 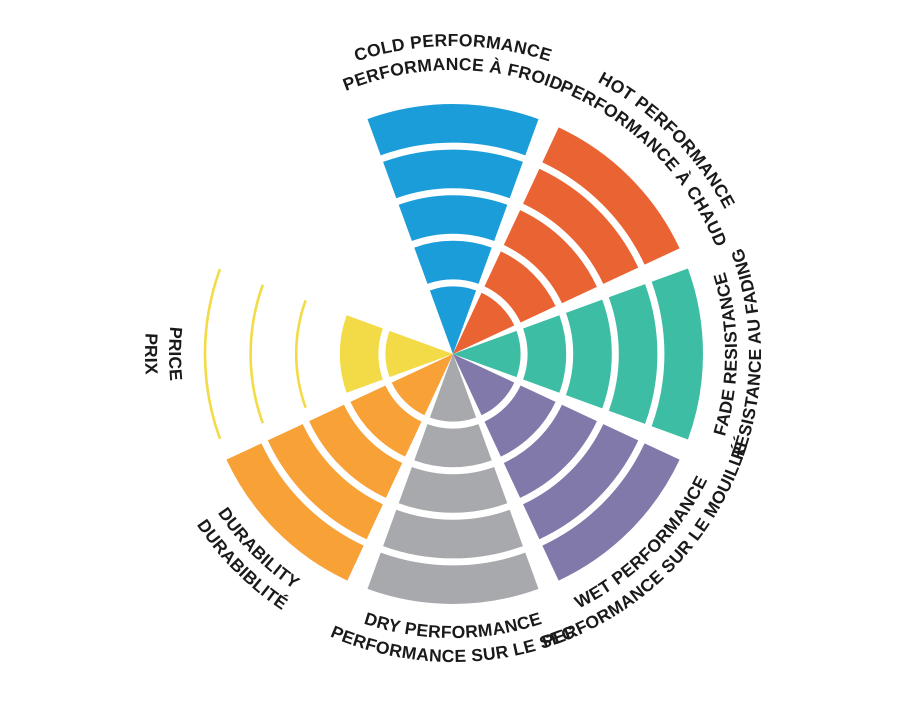 I want to click on sector-fade-resistance-label-line-en: FADE RESISTANCE, so click(x=725, y=354).